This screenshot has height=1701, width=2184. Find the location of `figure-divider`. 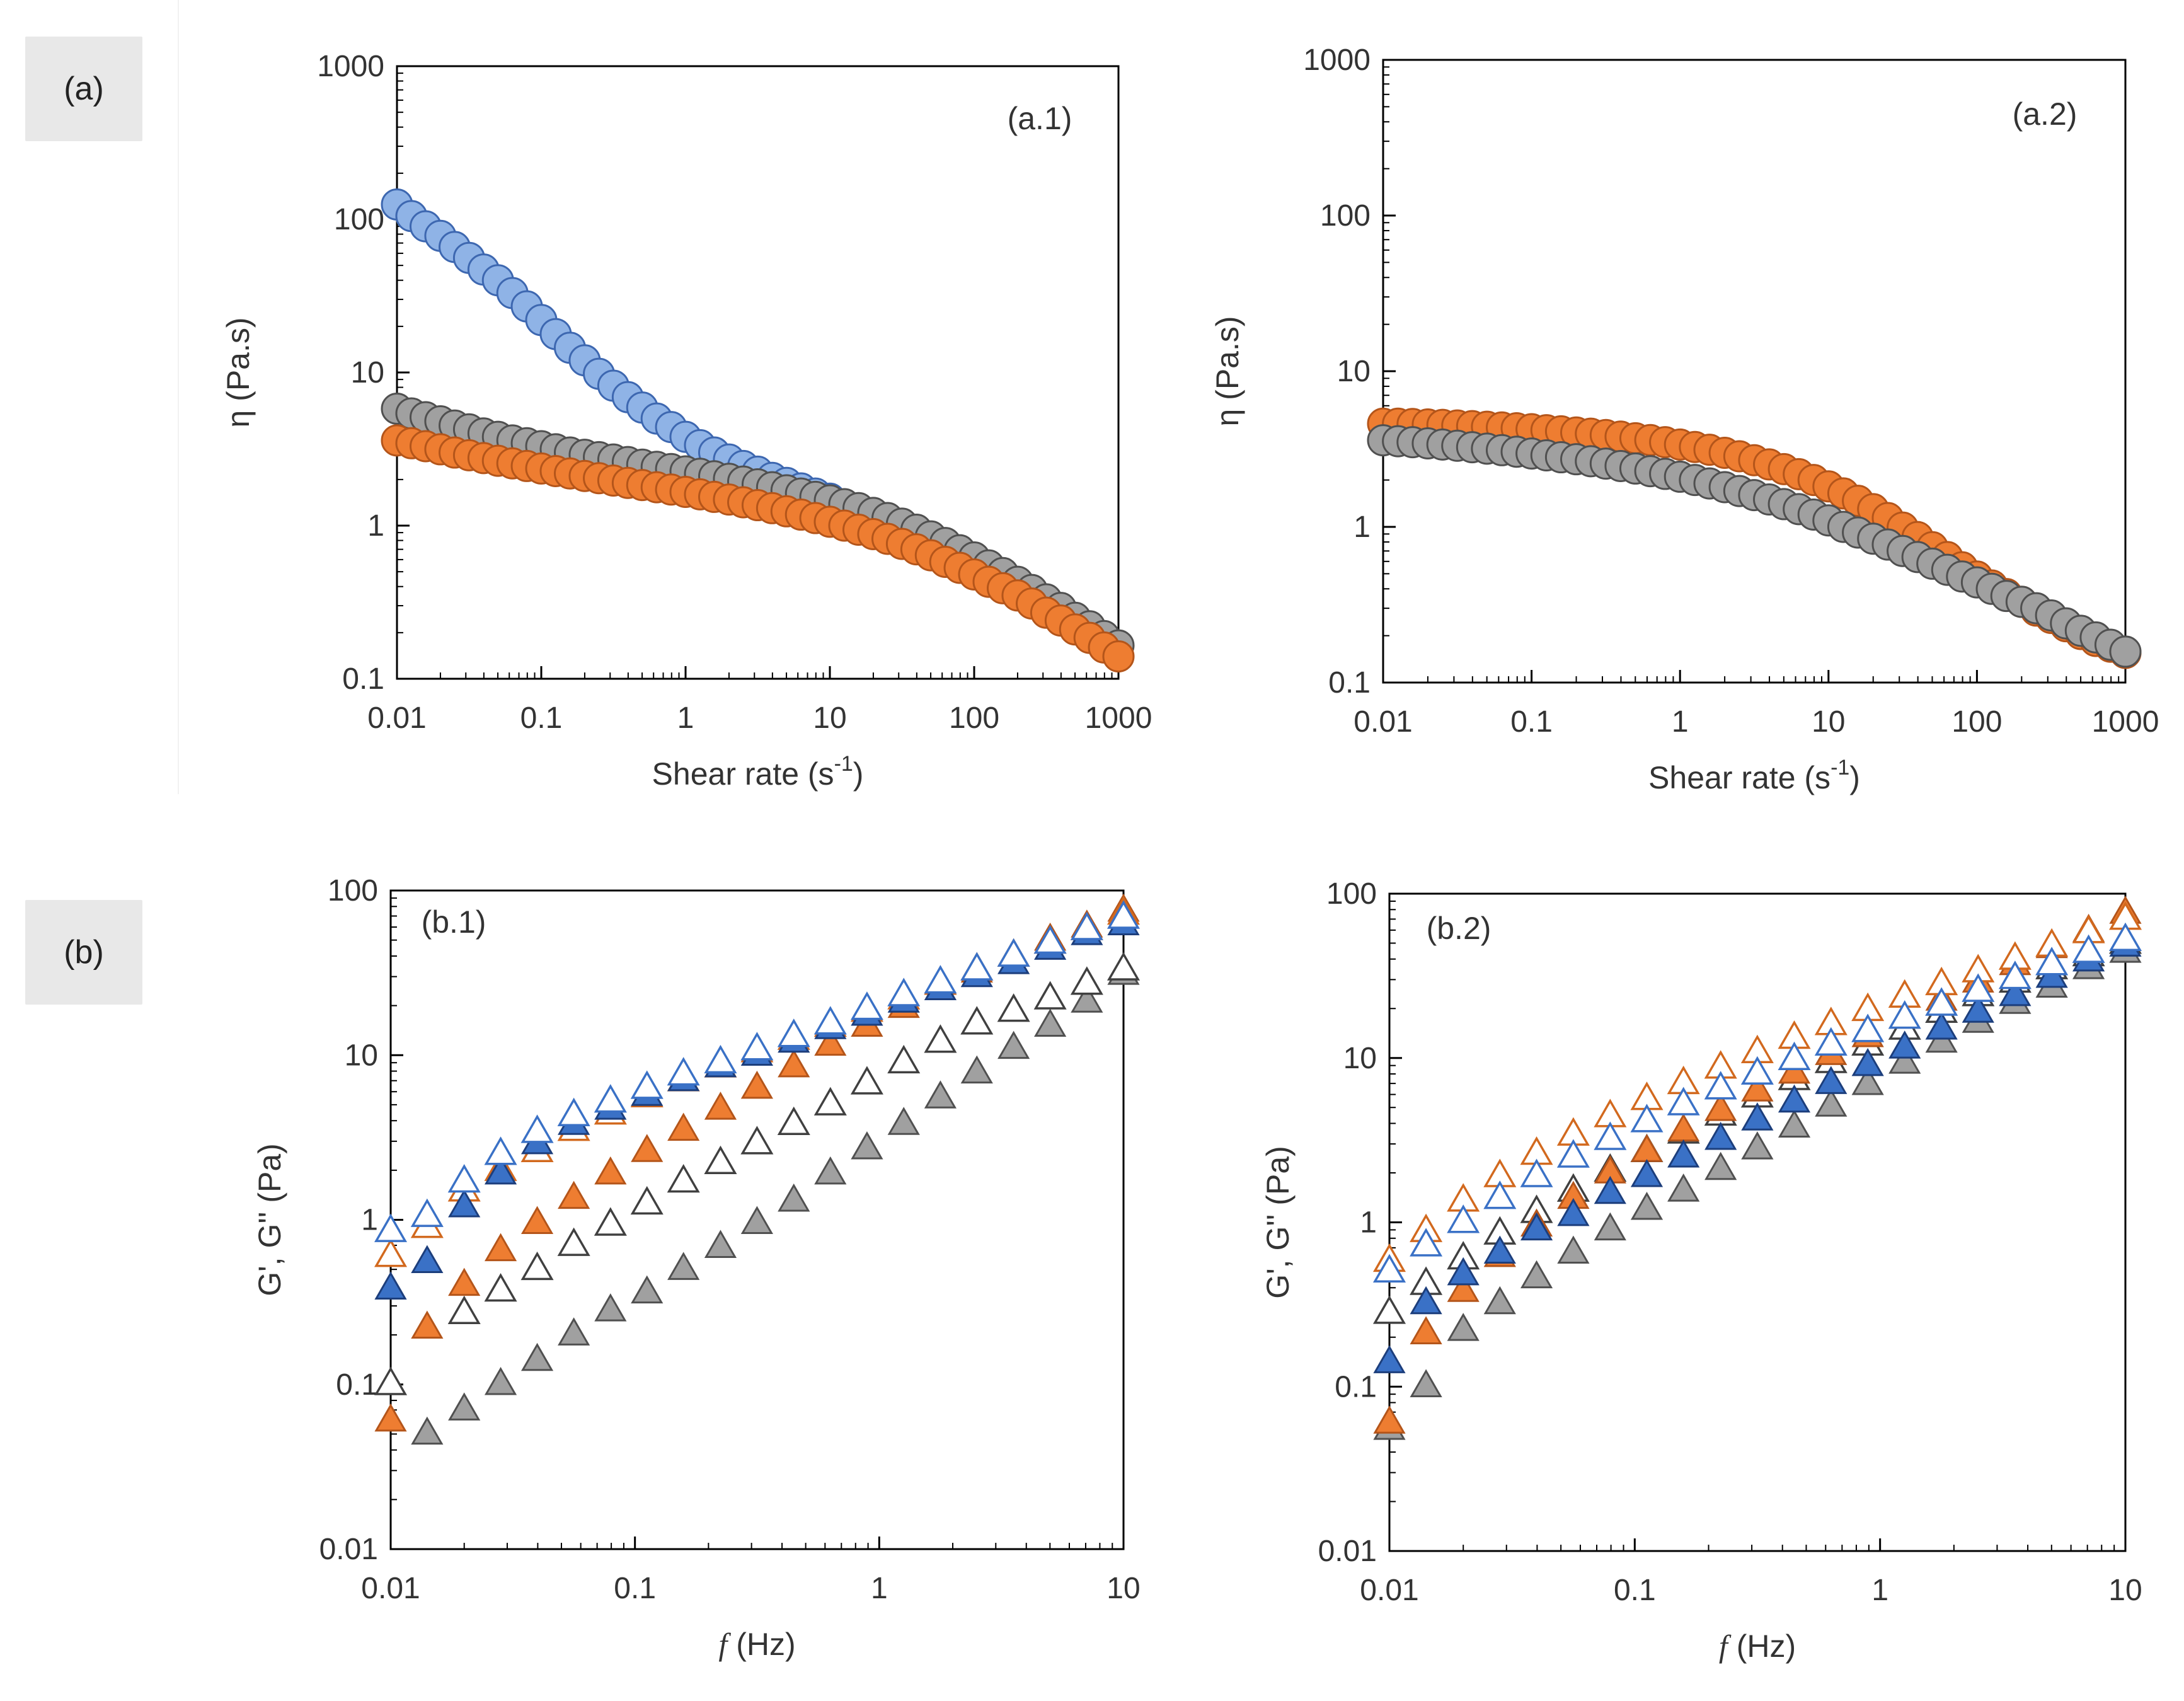

figure-divider is located at coordinates (178, 397).